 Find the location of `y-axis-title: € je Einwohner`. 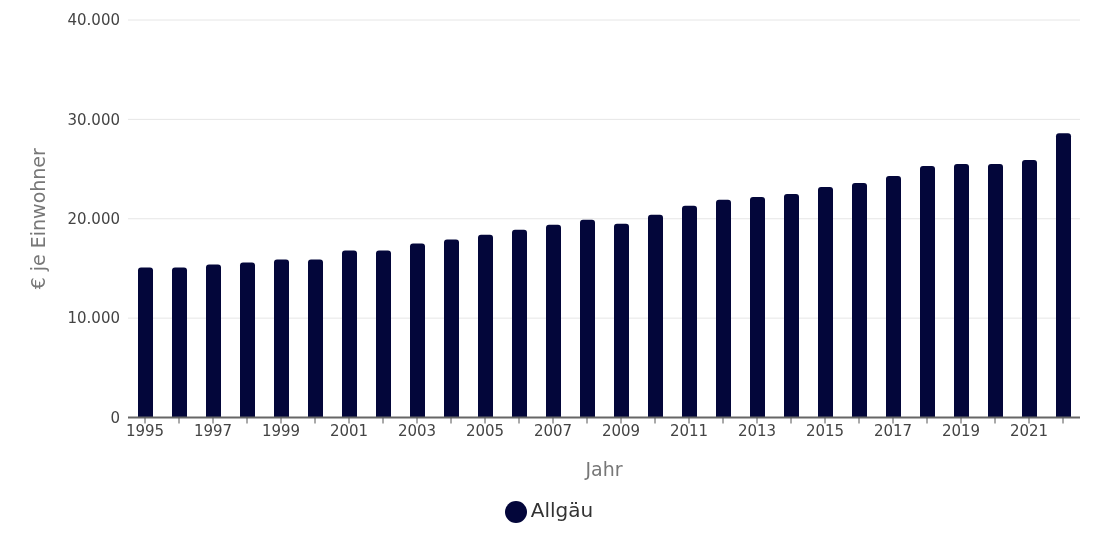

y-axis-title: € je Einwohner is located at coordinates (37, 218).